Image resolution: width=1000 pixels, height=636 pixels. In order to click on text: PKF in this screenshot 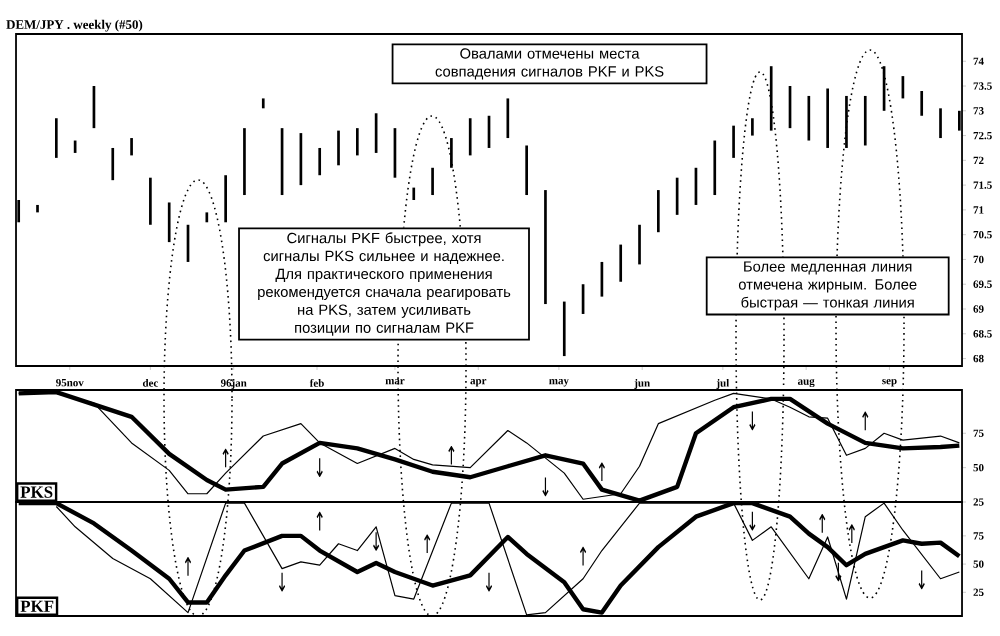, I will do `click(37, 606)`.